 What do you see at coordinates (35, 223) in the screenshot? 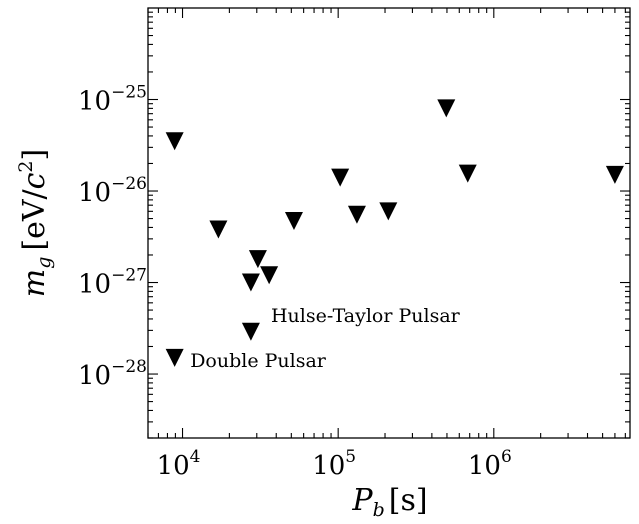
I see `y-axis-label: mg[eV/c2]` at bounding box center [35, 223].